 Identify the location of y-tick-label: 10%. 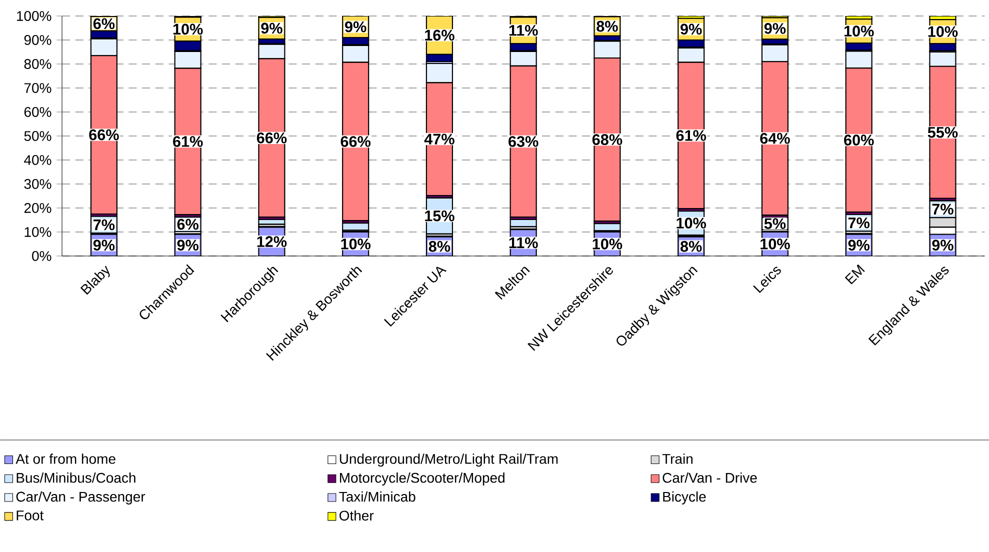
(38, 232).